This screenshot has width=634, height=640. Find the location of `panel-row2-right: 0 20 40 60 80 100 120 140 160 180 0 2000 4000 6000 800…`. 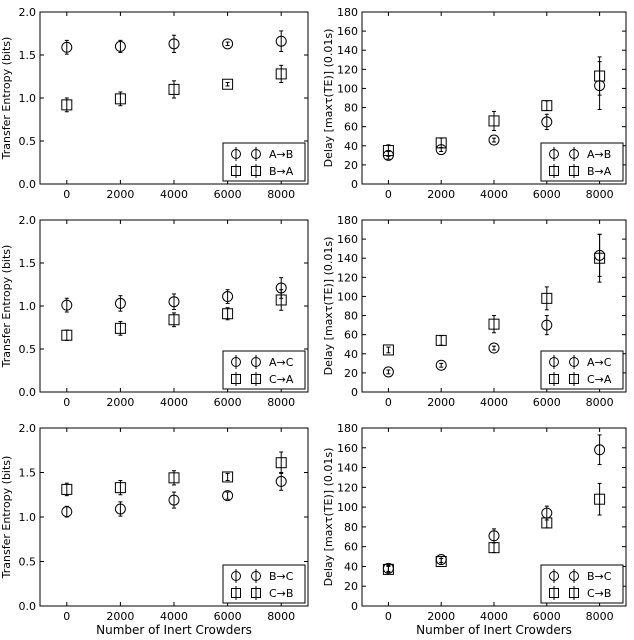

panel-row2-right: 0 20 40 60 80 100 120 140 160 180 0 2000 4000 6000 800… is located at coordinates (474, 311).